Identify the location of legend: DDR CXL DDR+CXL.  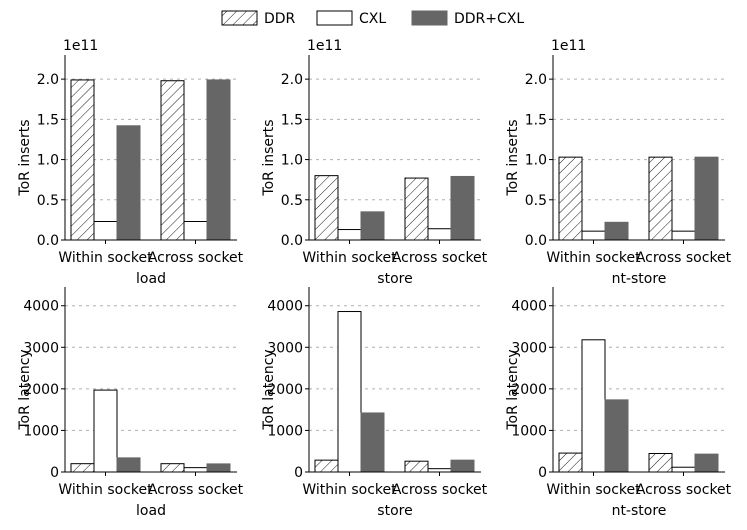
(372, 18).